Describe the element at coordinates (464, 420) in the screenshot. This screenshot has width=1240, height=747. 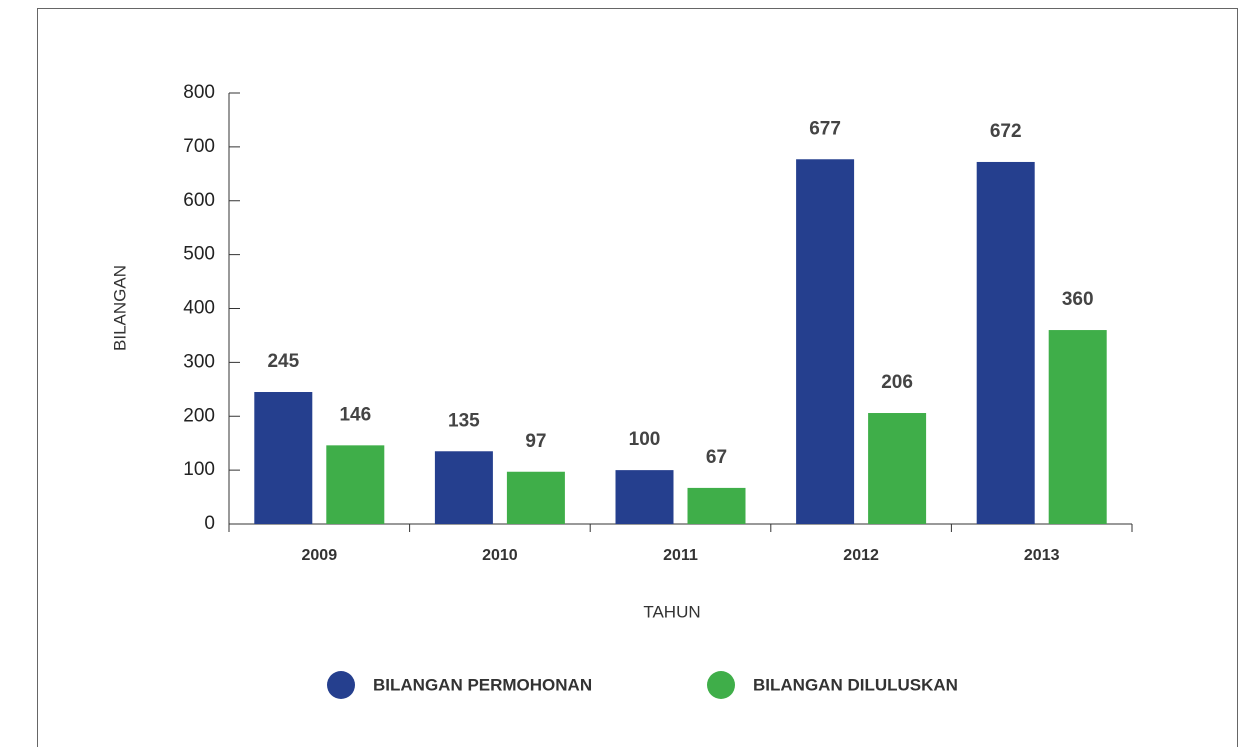
I see `value-label: 135` at that location.